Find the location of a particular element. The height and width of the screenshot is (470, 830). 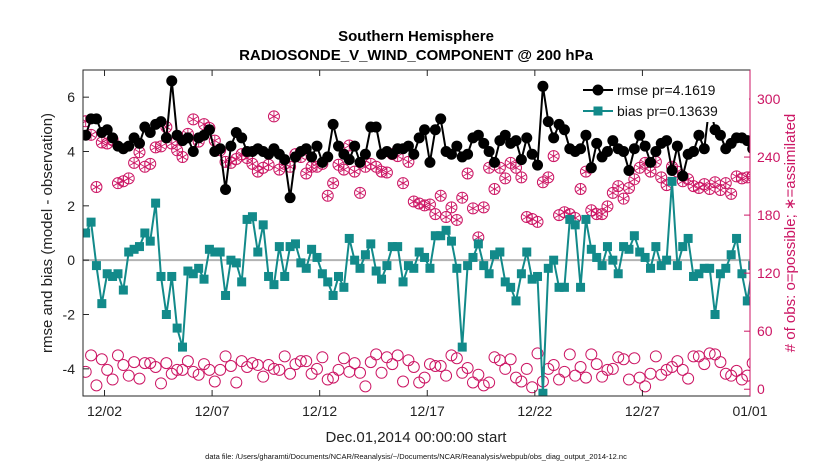

y-tick-label-right: 120 is located at coordinates (769, 273).